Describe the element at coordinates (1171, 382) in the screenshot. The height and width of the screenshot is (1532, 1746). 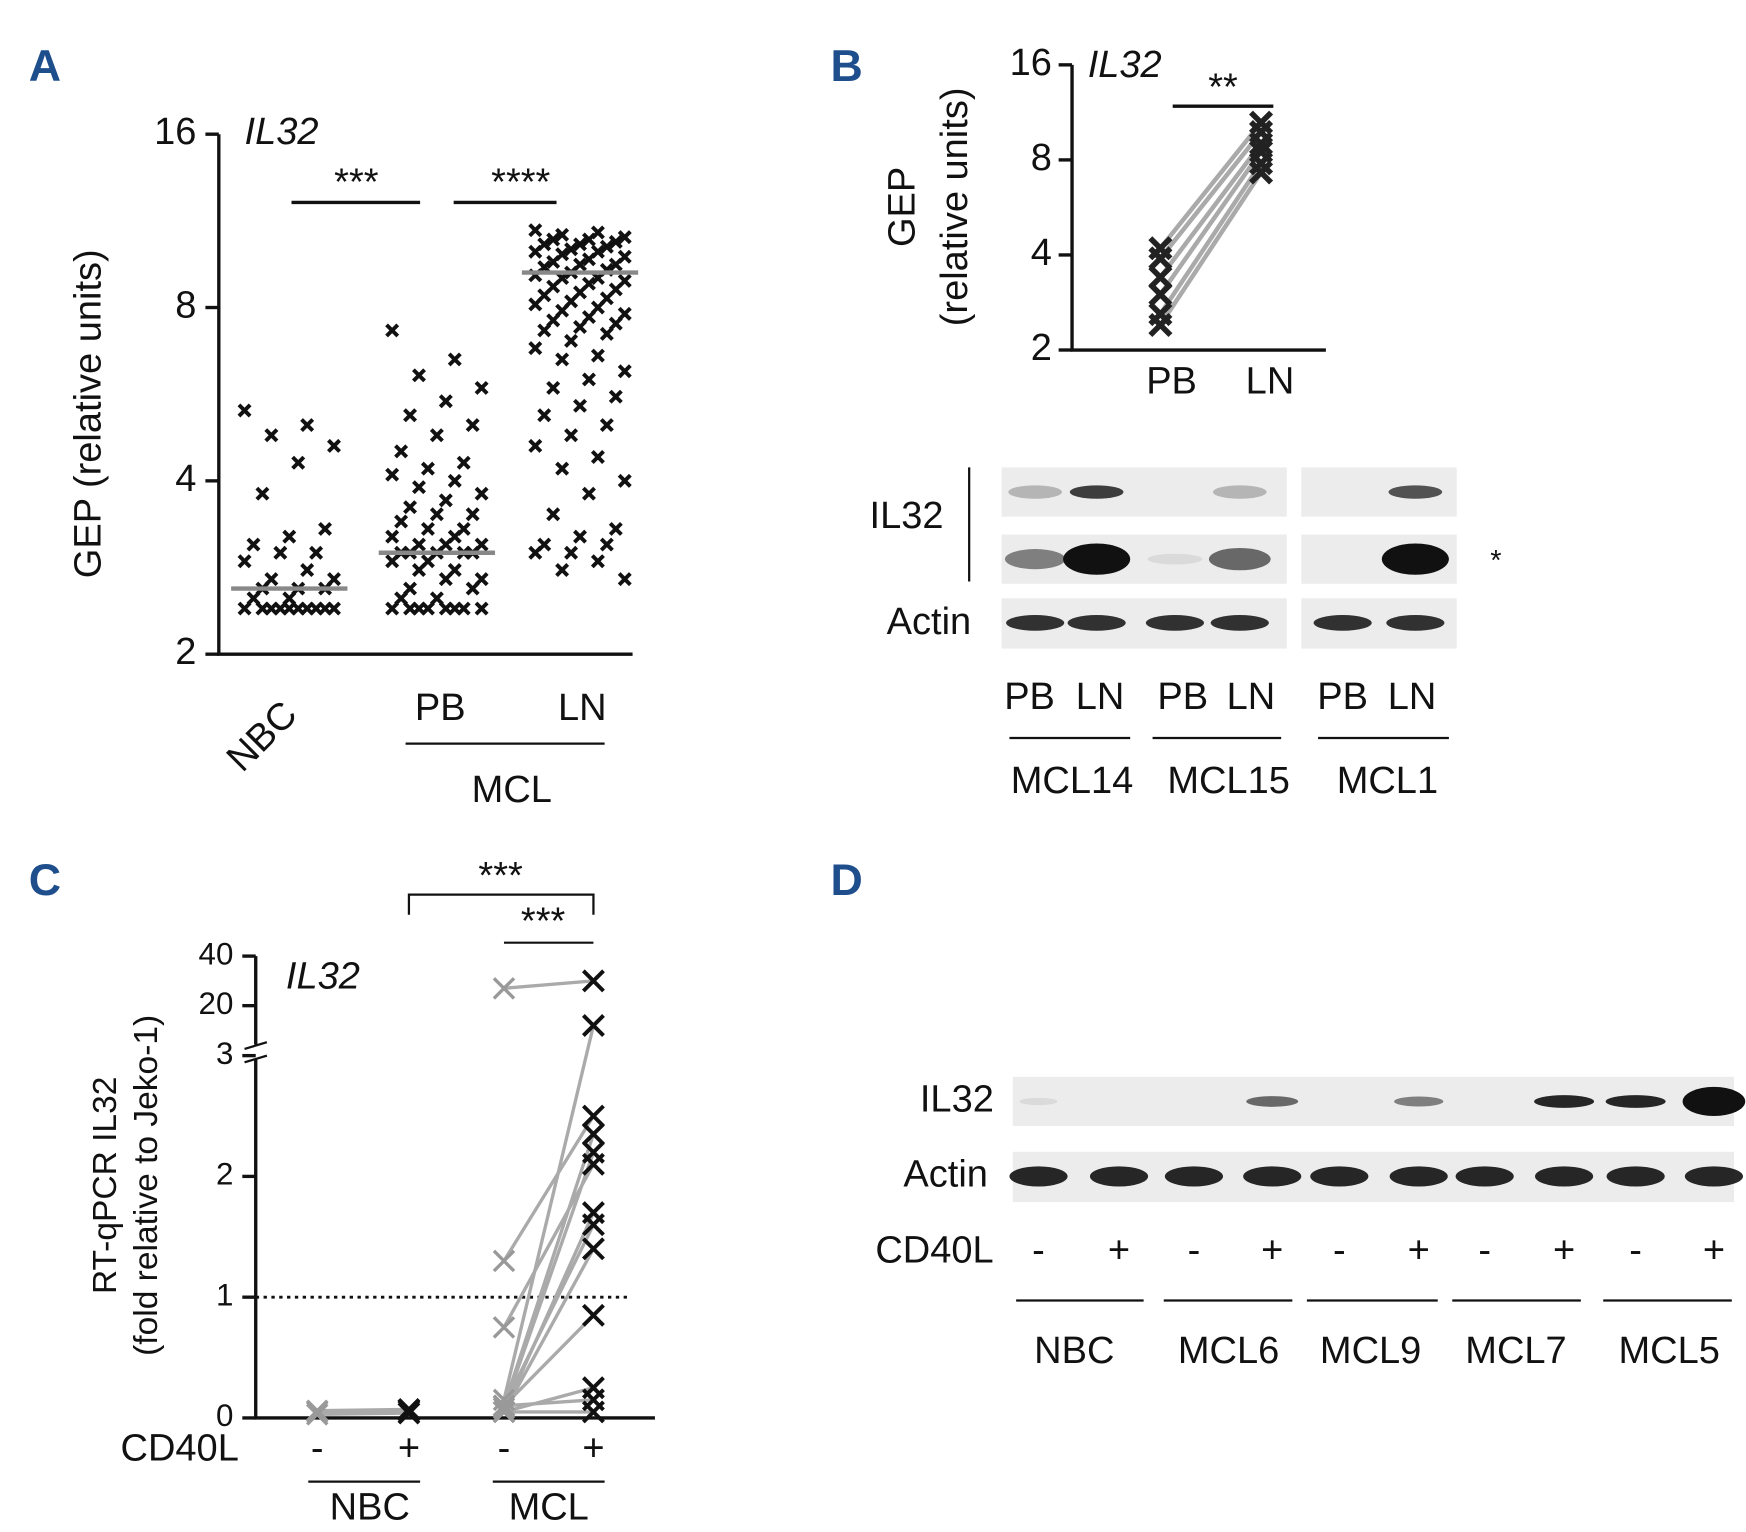
I see `x-tick-label: PB` at that location.